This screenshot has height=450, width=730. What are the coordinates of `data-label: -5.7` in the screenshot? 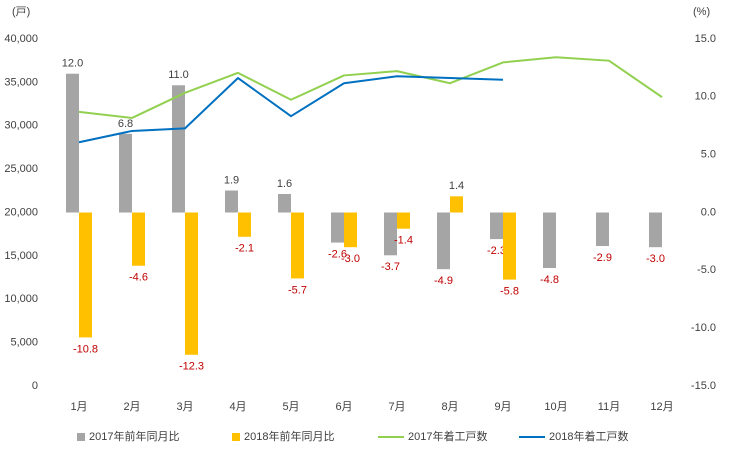 It's located at (297, 290).